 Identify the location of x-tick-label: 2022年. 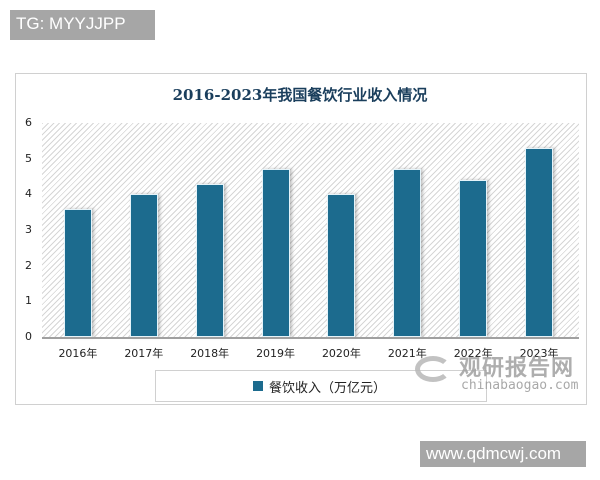
(473, 353).